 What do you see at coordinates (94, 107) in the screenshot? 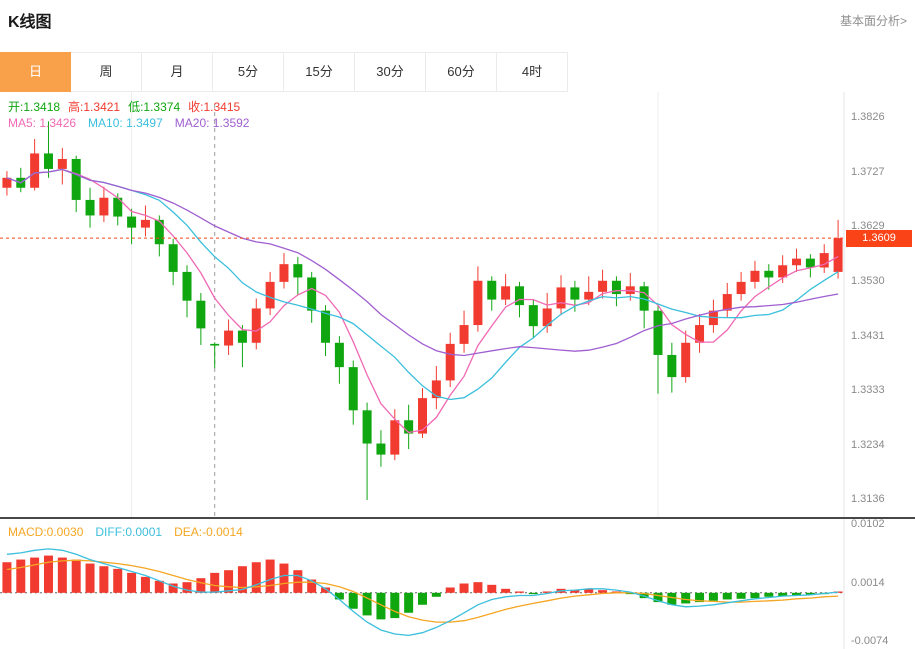
I see `high-value: 高:1.3421` at bounding box center [94, 107].